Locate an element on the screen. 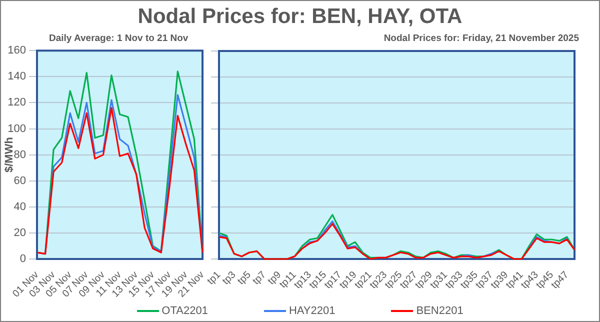 Image resolution: width=600 pixels, height=322 pixels. x-tick-label: tp1 is located at coordinates (214, 278).